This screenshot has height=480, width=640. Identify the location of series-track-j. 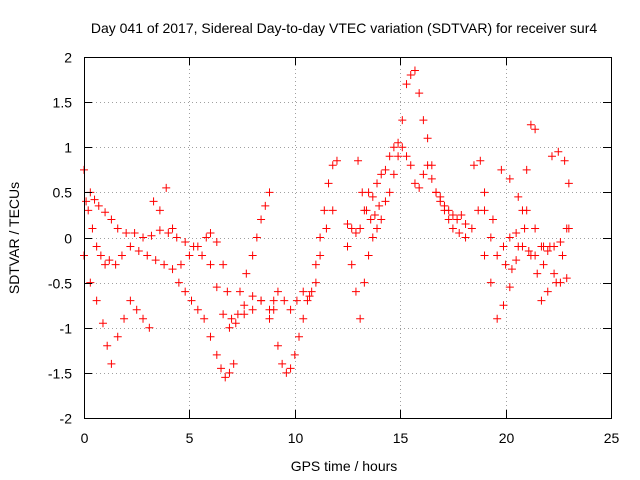
(398, 194).